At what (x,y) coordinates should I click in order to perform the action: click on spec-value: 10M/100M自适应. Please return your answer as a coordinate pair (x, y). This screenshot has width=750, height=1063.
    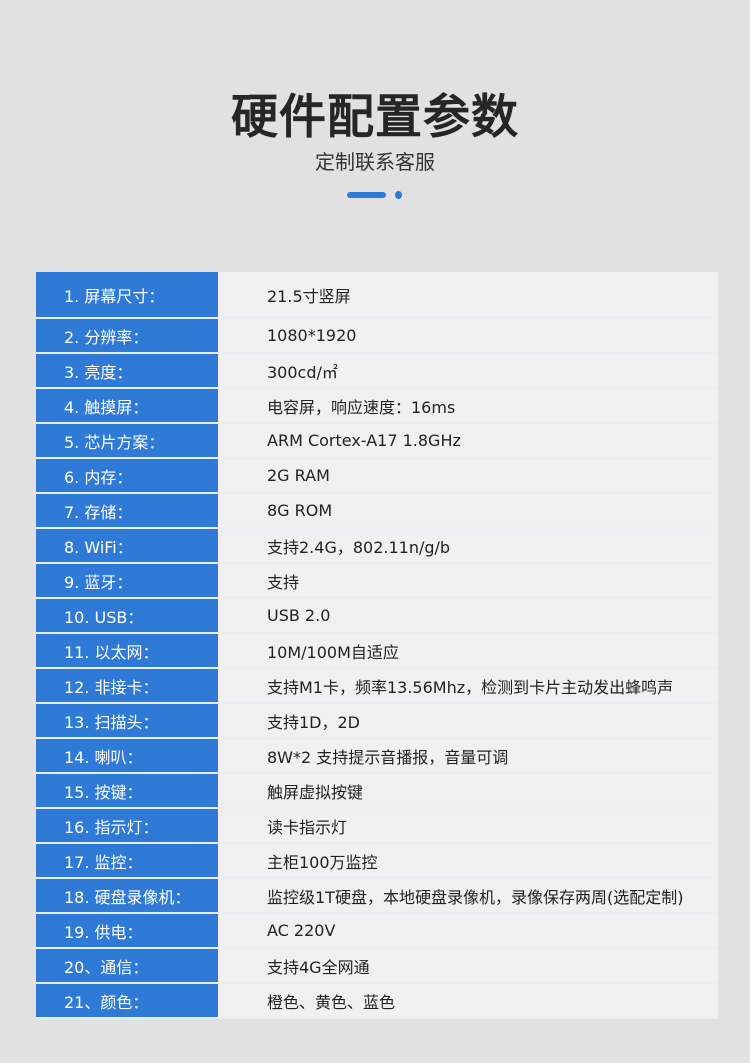
    Looking at the image, I should click on (468, 650).